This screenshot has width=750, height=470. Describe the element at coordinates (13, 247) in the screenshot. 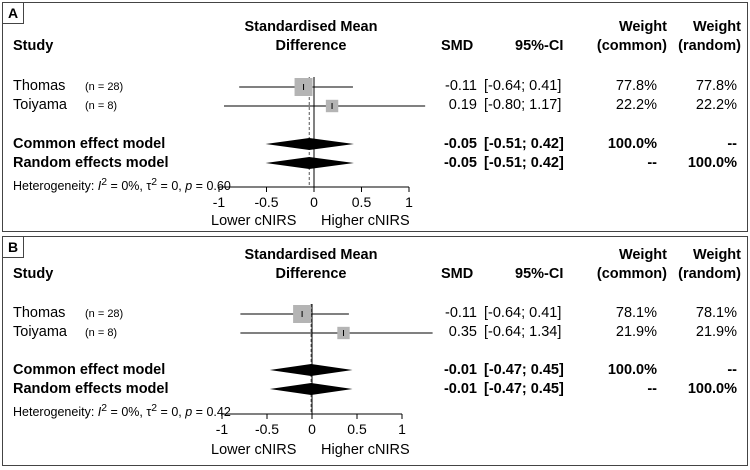

I see `panel-label: B` at that location.